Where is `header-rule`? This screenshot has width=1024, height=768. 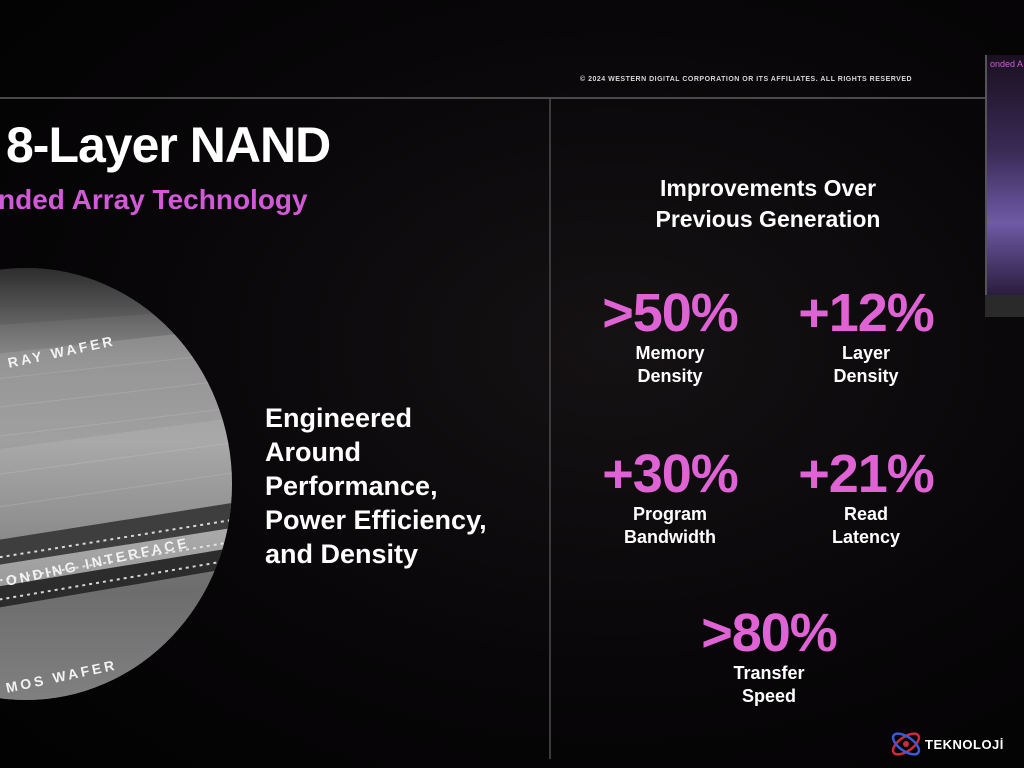 header-rule is located at coordinates (492, 98).